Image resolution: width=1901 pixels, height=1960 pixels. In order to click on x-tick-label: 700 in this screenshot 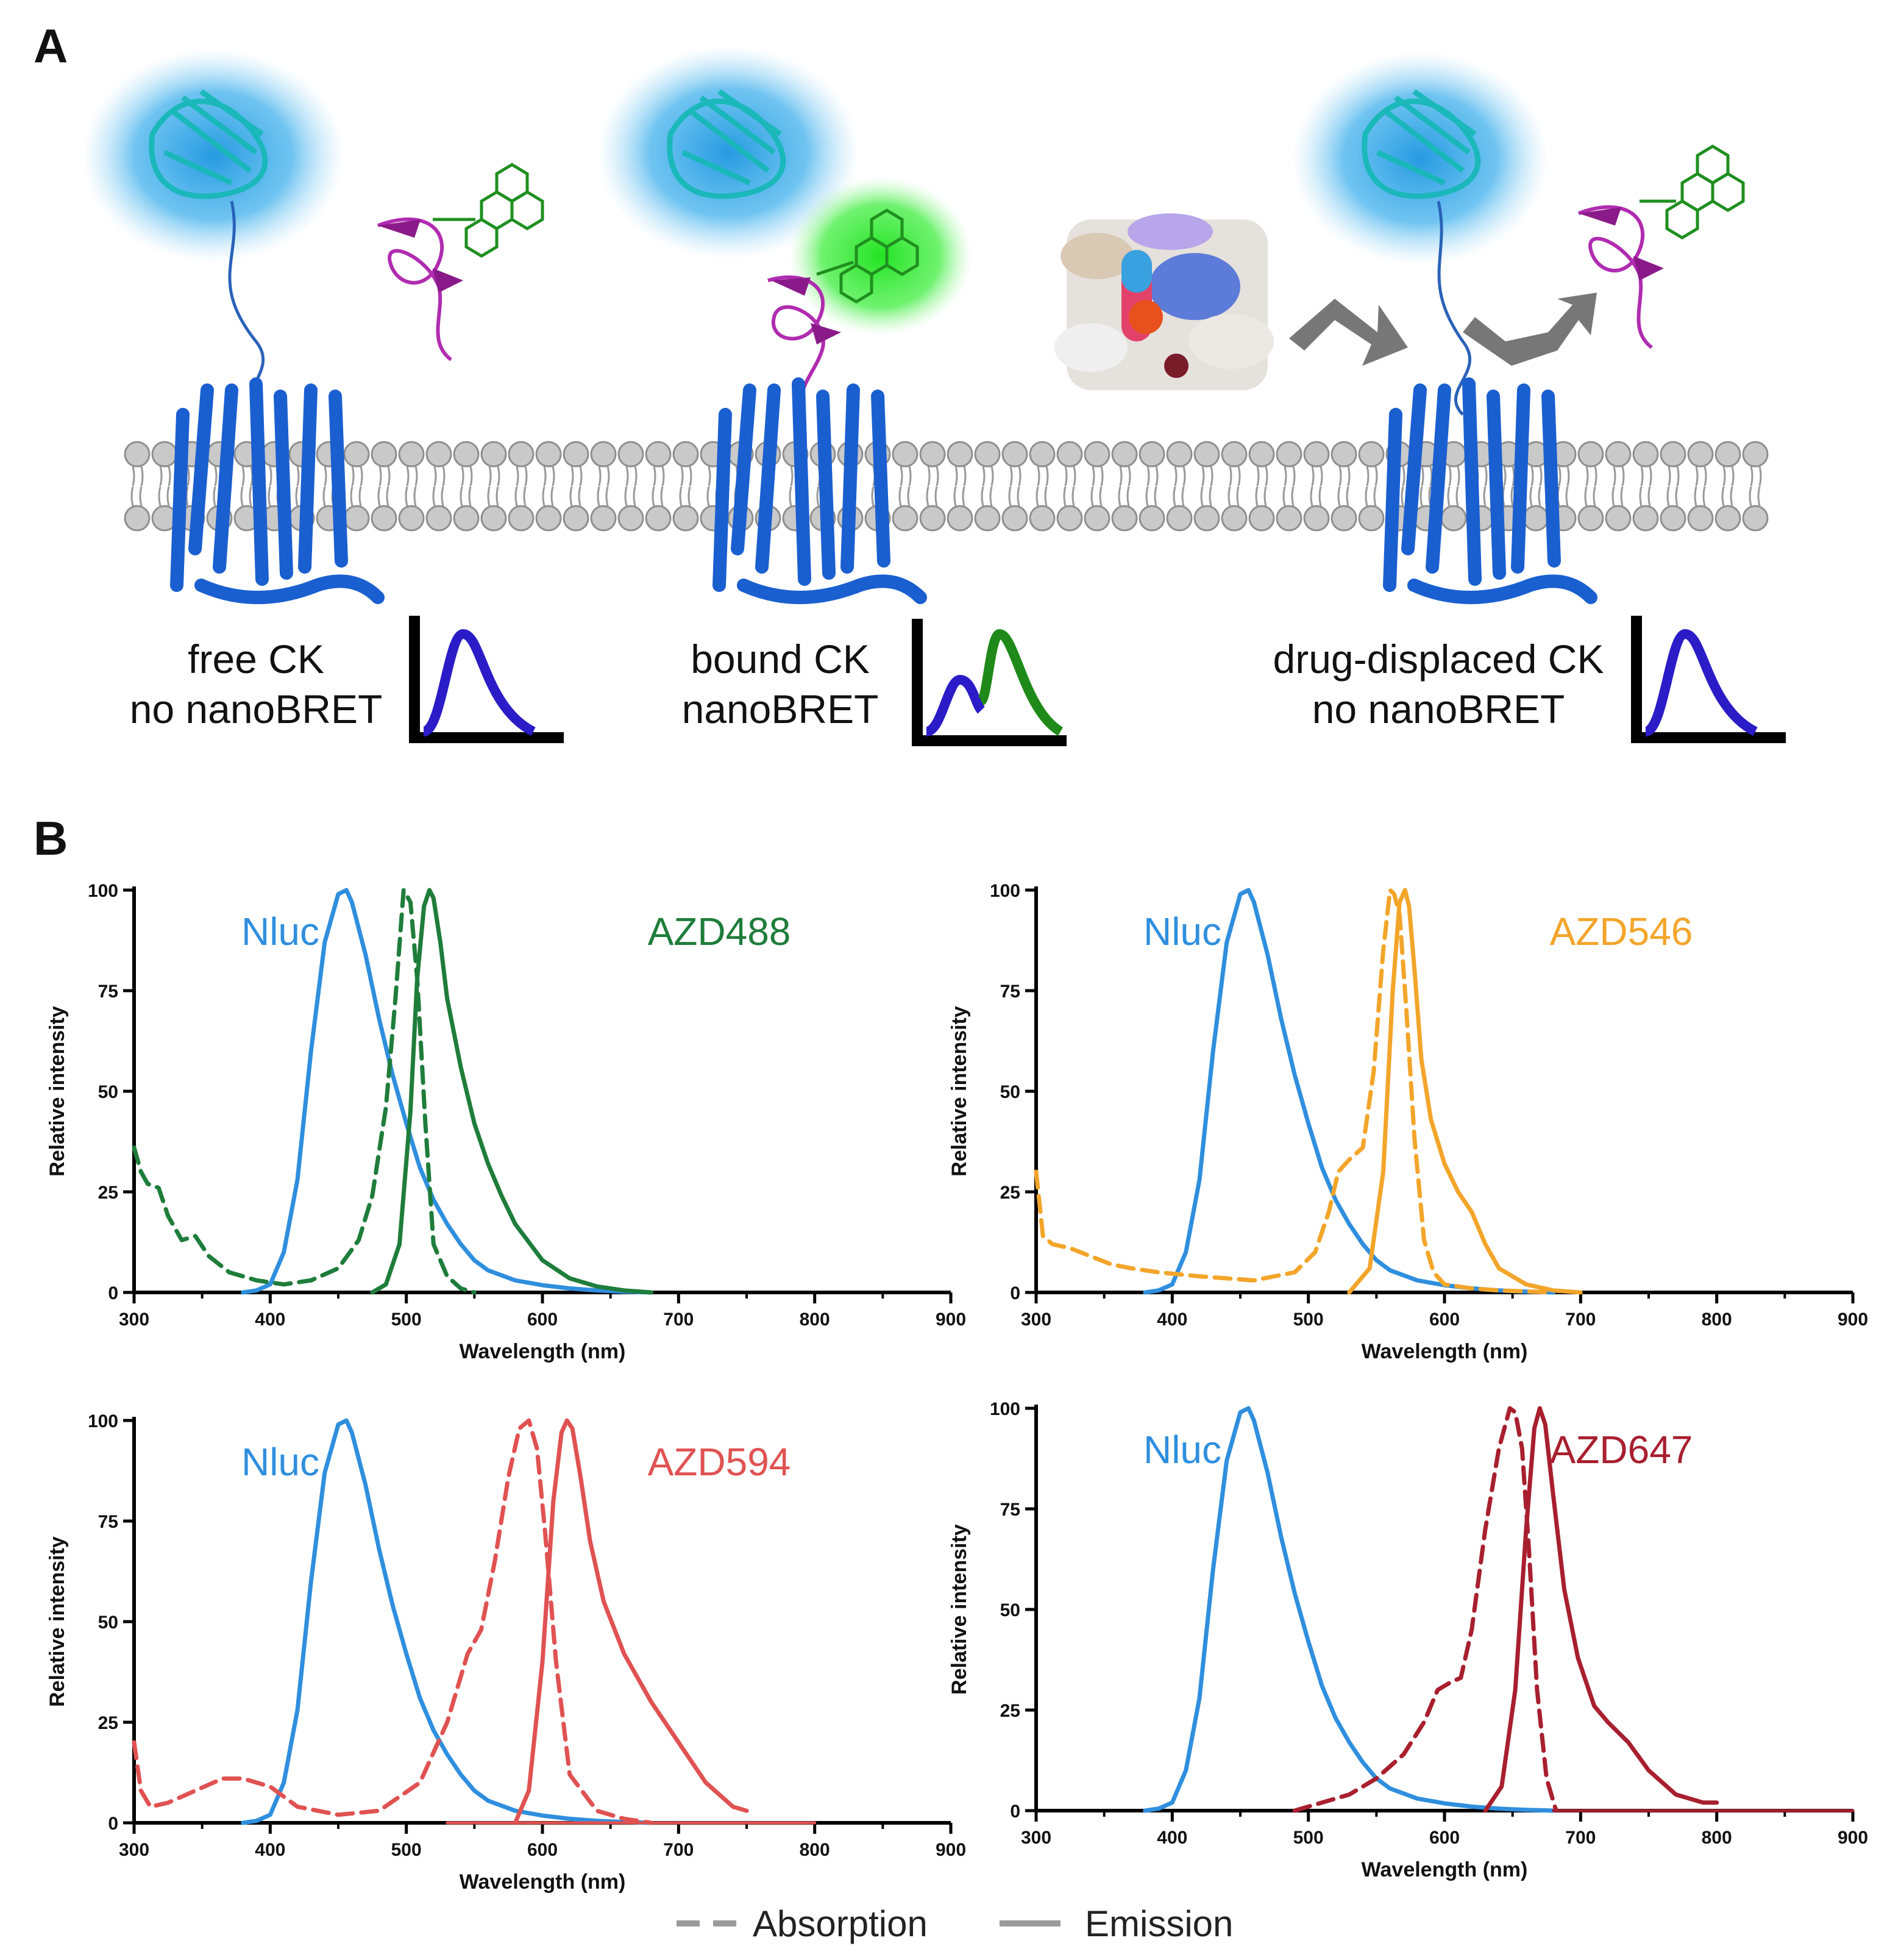, I will do `click(1580, 1320)`.